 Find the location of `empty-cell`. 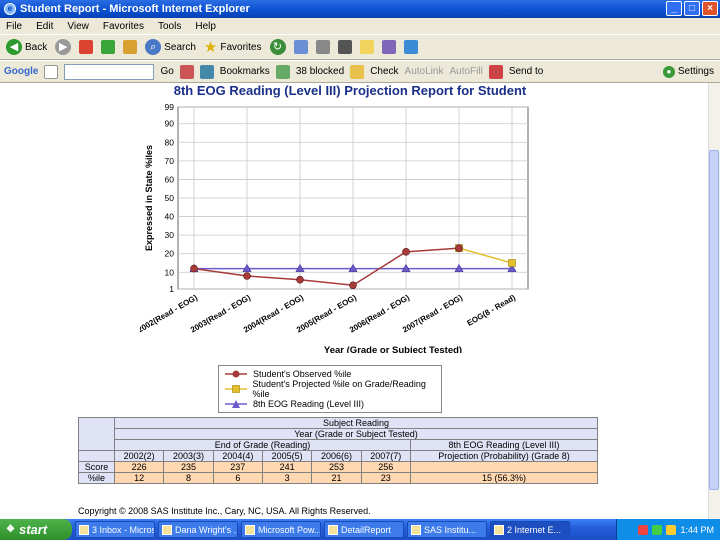

empty-cell is located at coordinates (96, 456).